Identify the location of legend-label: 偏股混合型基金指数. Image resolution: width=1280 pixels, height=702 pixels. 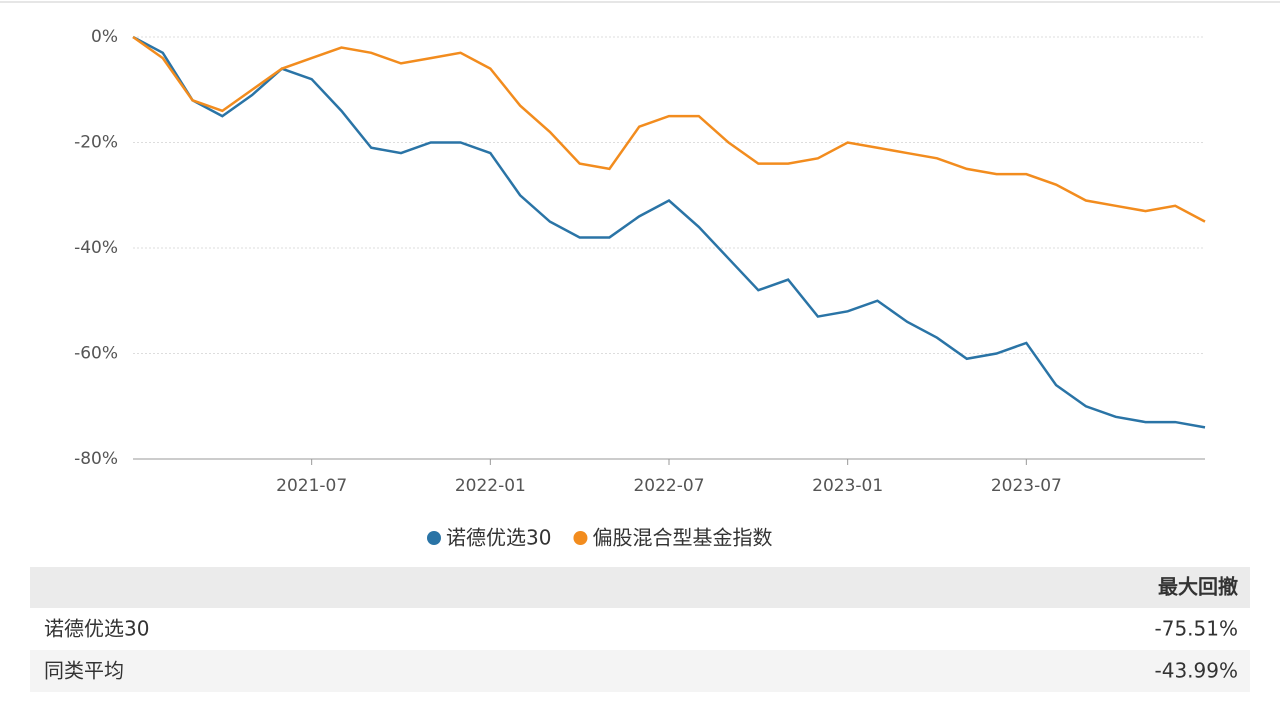
(682, 538).